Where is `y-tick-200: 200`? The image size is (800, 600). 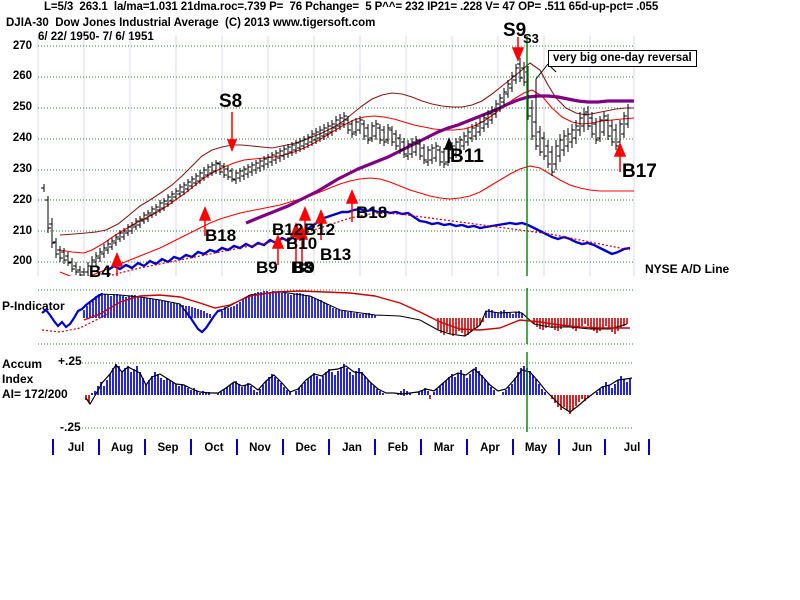 y-tick-200: 200 is located at coordinates (22, 261).